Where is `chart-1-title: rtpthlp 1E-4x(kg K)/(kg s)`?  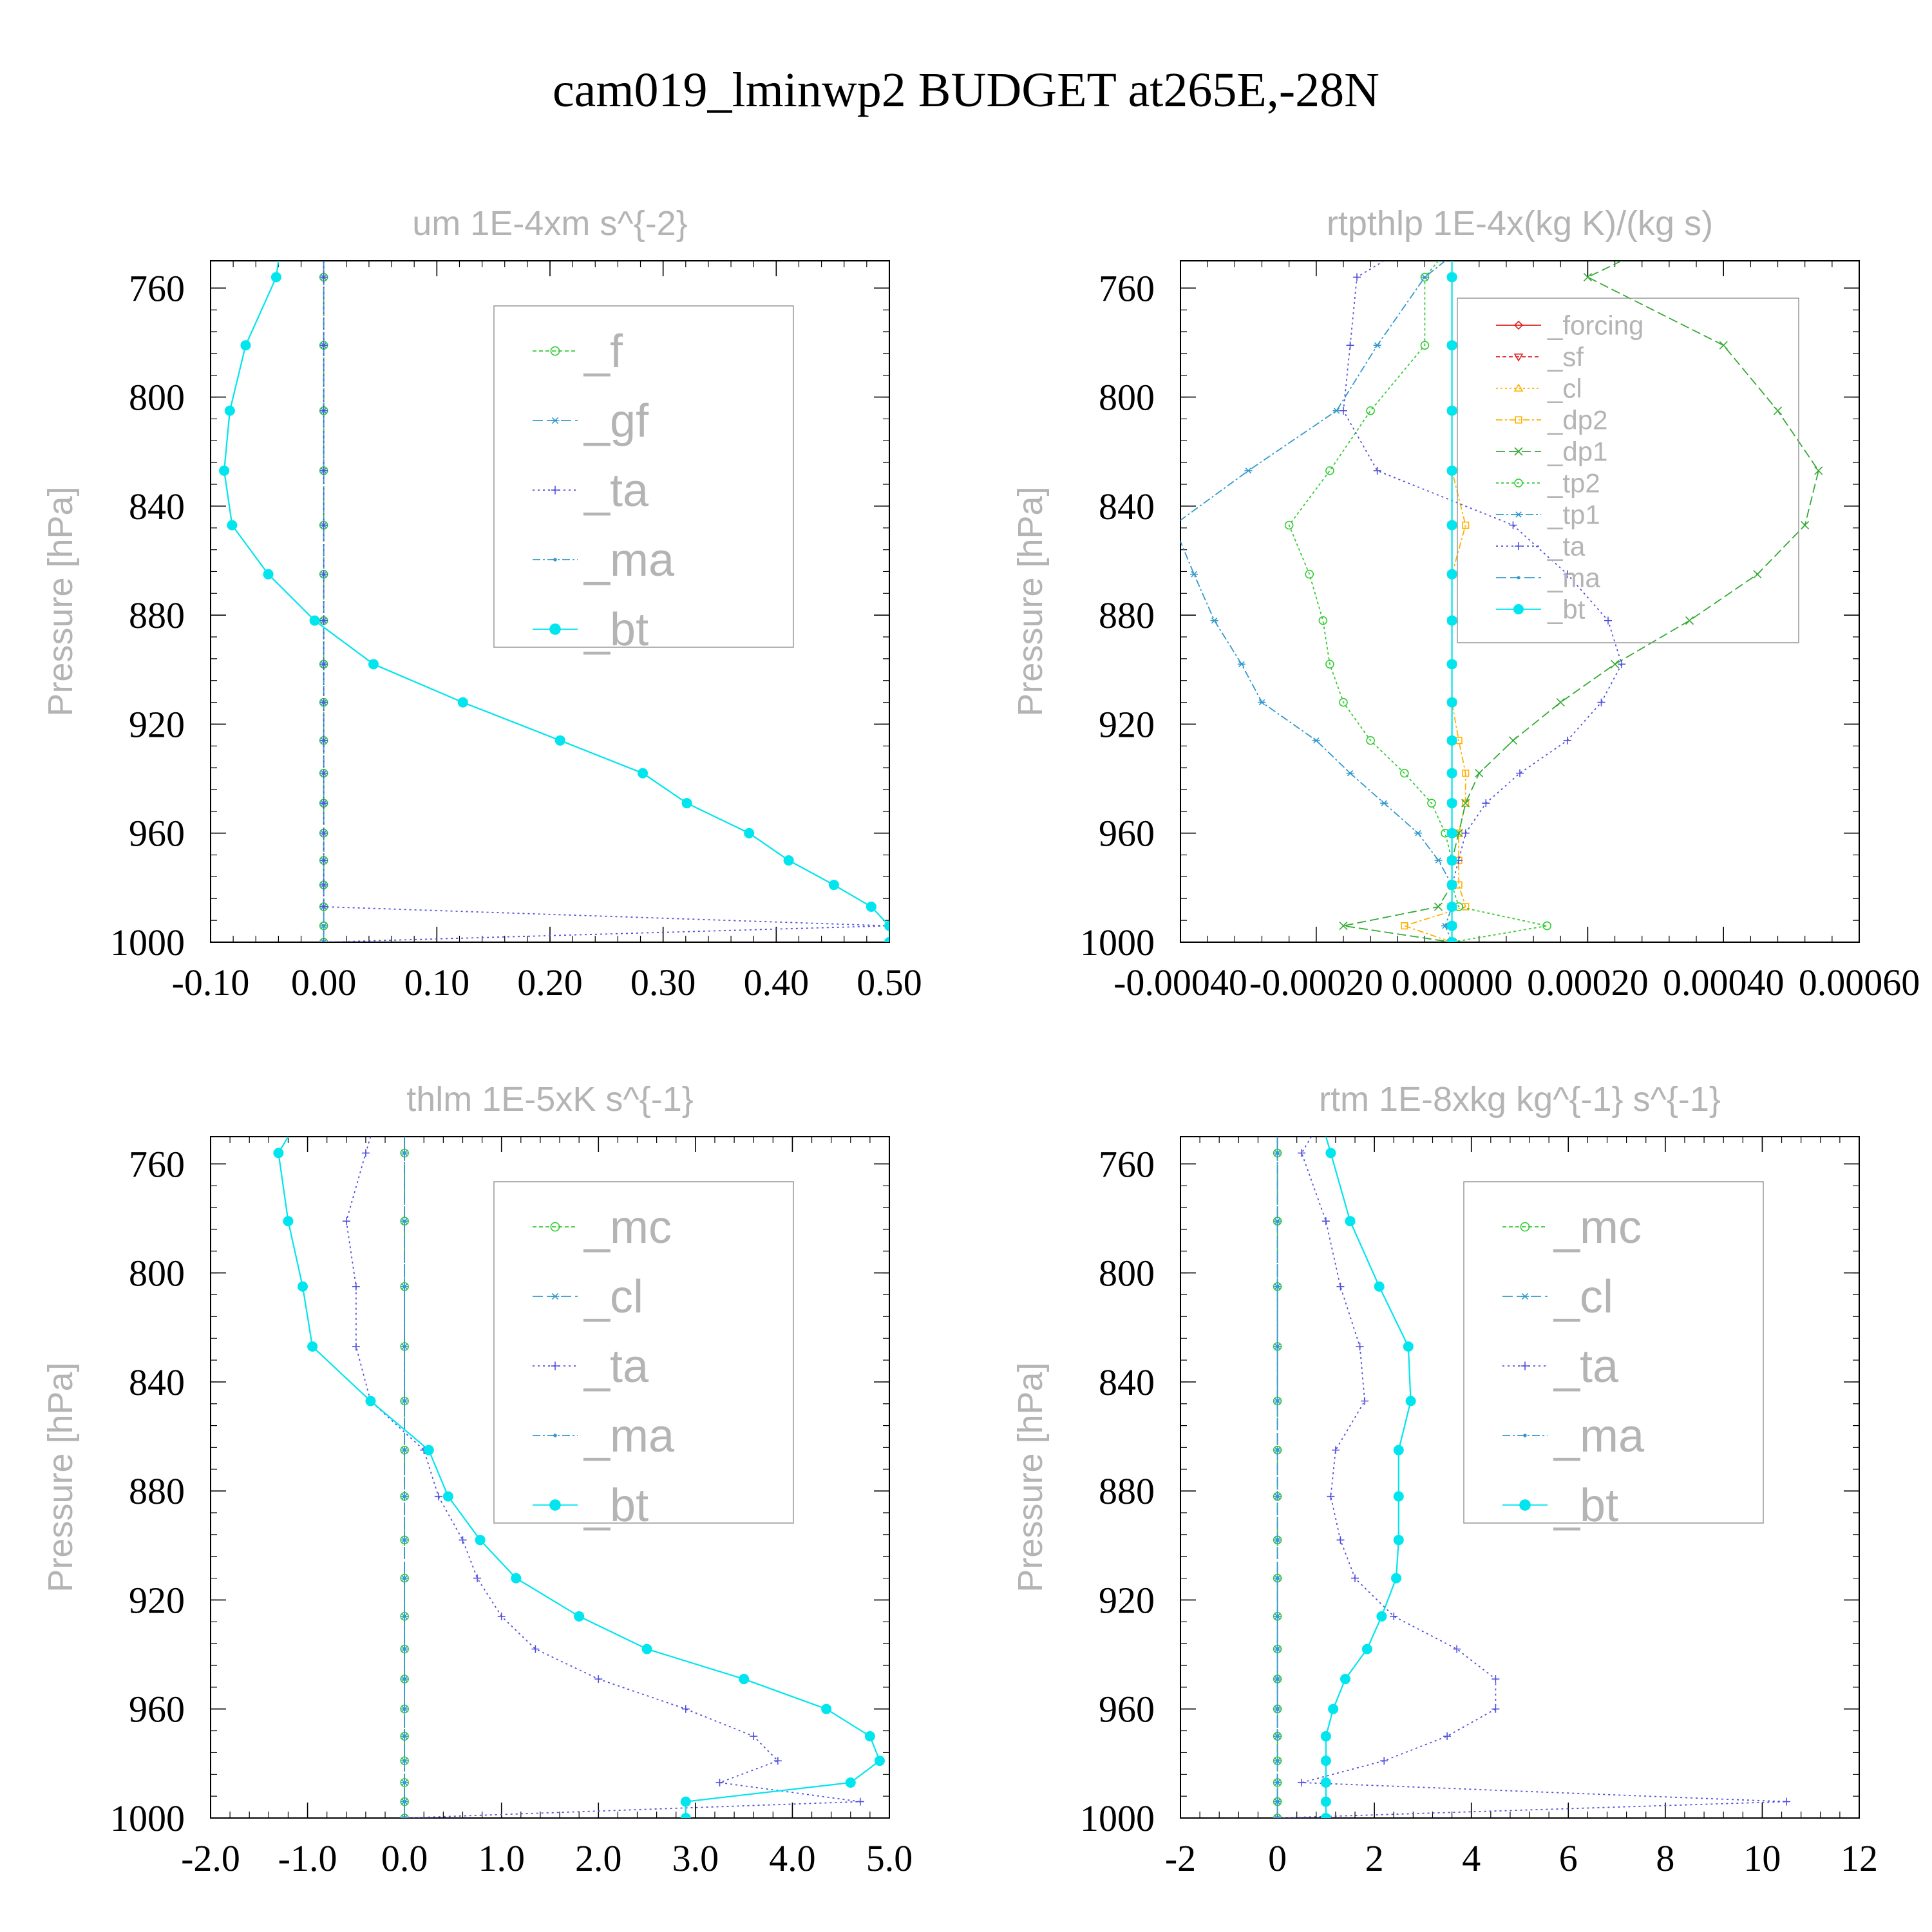 chart-1-title: rtpthlp 1E-4x(kg K)/(kg s) is located at coordinates (1520, 224).